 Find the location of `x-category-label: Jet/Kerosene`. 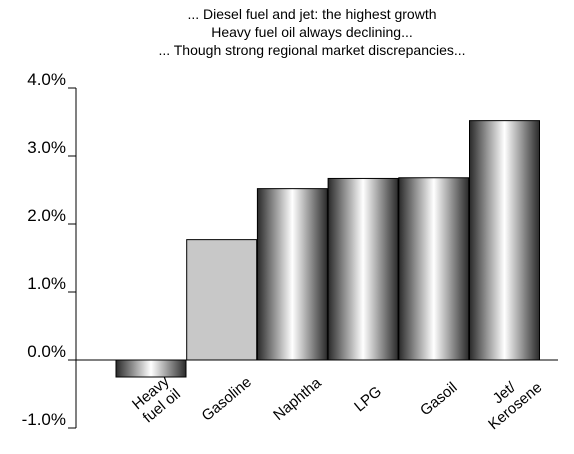

x-category-label: Jet/Kerosene is located at coordinates (509, 399).